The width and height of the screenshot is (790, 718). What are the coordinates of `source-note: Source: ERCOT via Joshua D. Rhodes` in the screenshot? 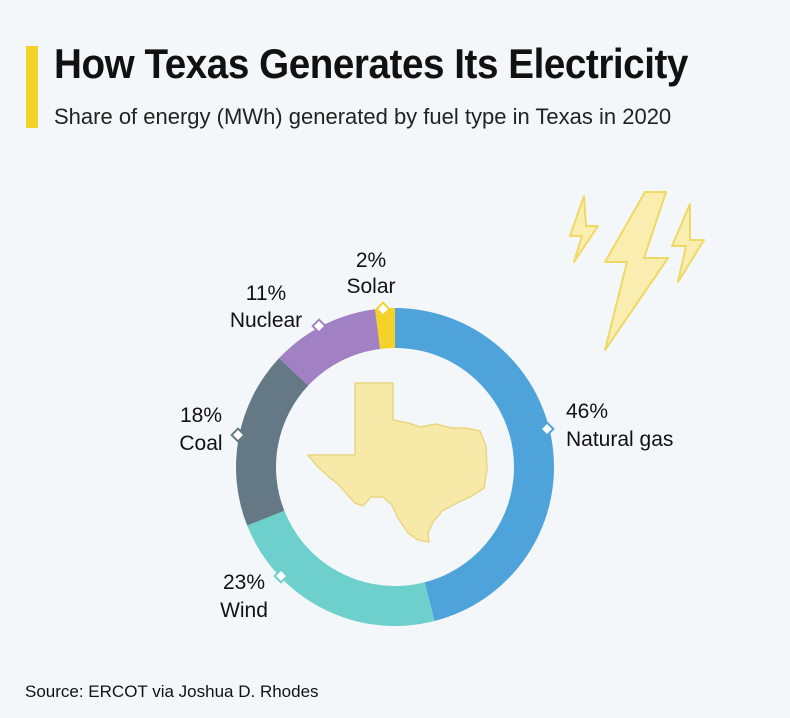 It's located at (172, 691).